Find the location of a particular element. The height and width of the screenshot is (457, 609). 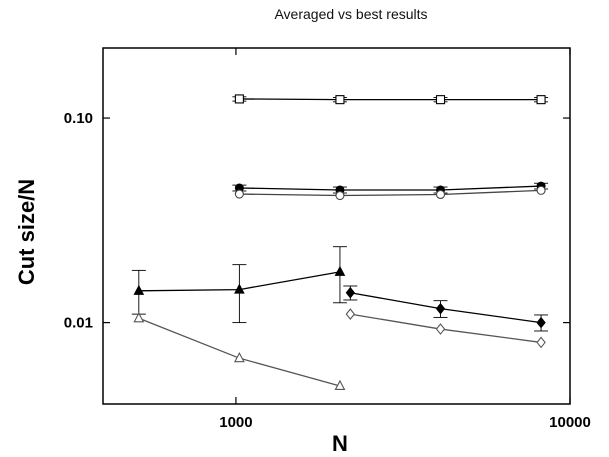

x-axis-label: N is located at coordinates (340, 443).